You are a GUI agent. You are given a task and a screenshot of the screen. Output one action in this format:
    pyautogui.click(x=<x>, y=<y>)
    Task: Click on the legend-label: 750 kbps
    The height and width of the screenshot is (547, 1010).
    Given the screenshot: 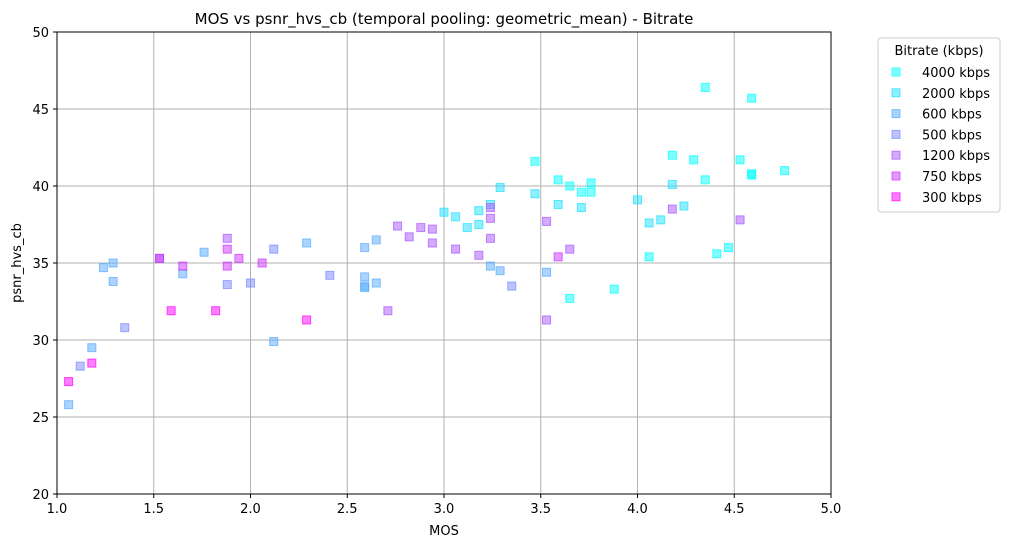 What is the action you would take?
    pyautogui.click(x=952, y=177)
    